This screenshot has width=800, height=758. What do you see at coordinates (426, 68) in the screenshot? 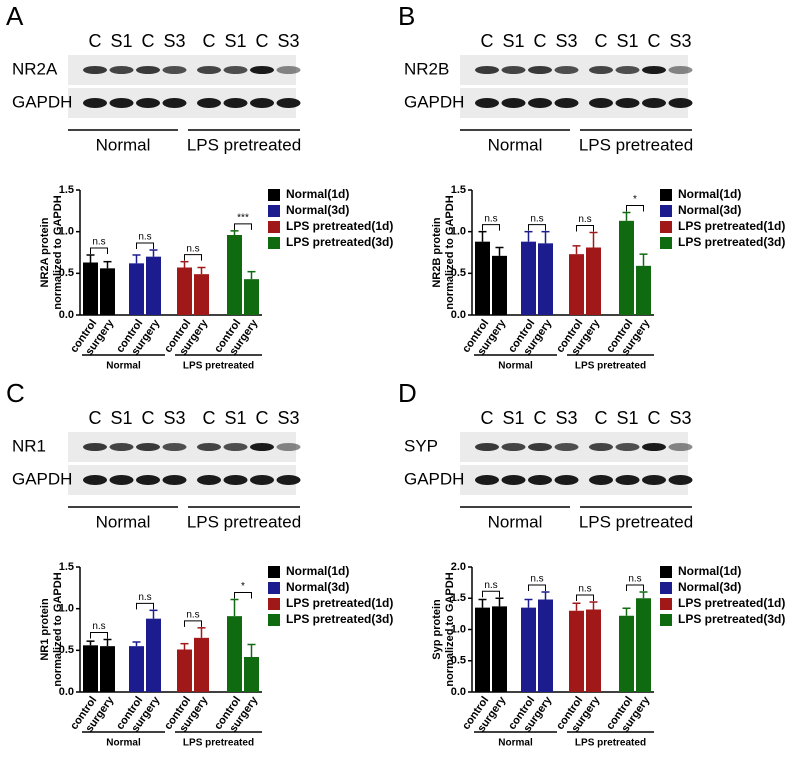
I see `row-label: NR2B` at bounding box center [426, 68].